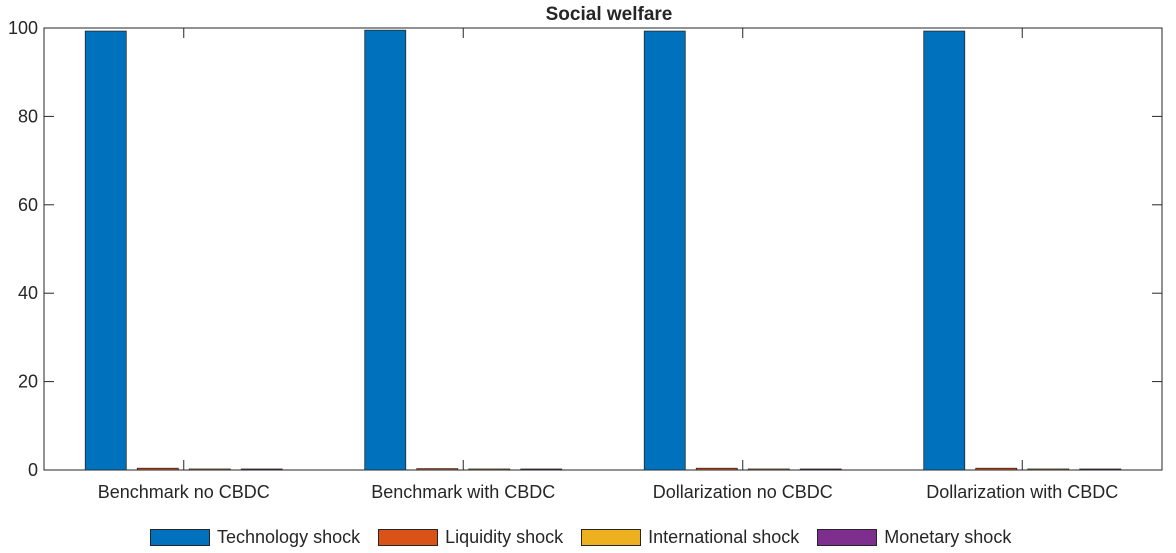  Describe the element at coordinates (184, 492) in the screenshot. I see `x-tick-label: Benchmark no CBDC` at that location.